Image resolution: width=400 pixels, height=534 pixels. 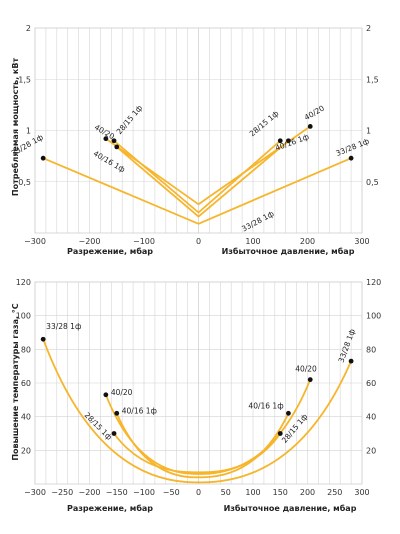 What do you see at coordinates (371, 383) in the screenshot?
I see `y-tick-label-right: 60` at bounding box center [371, 383].